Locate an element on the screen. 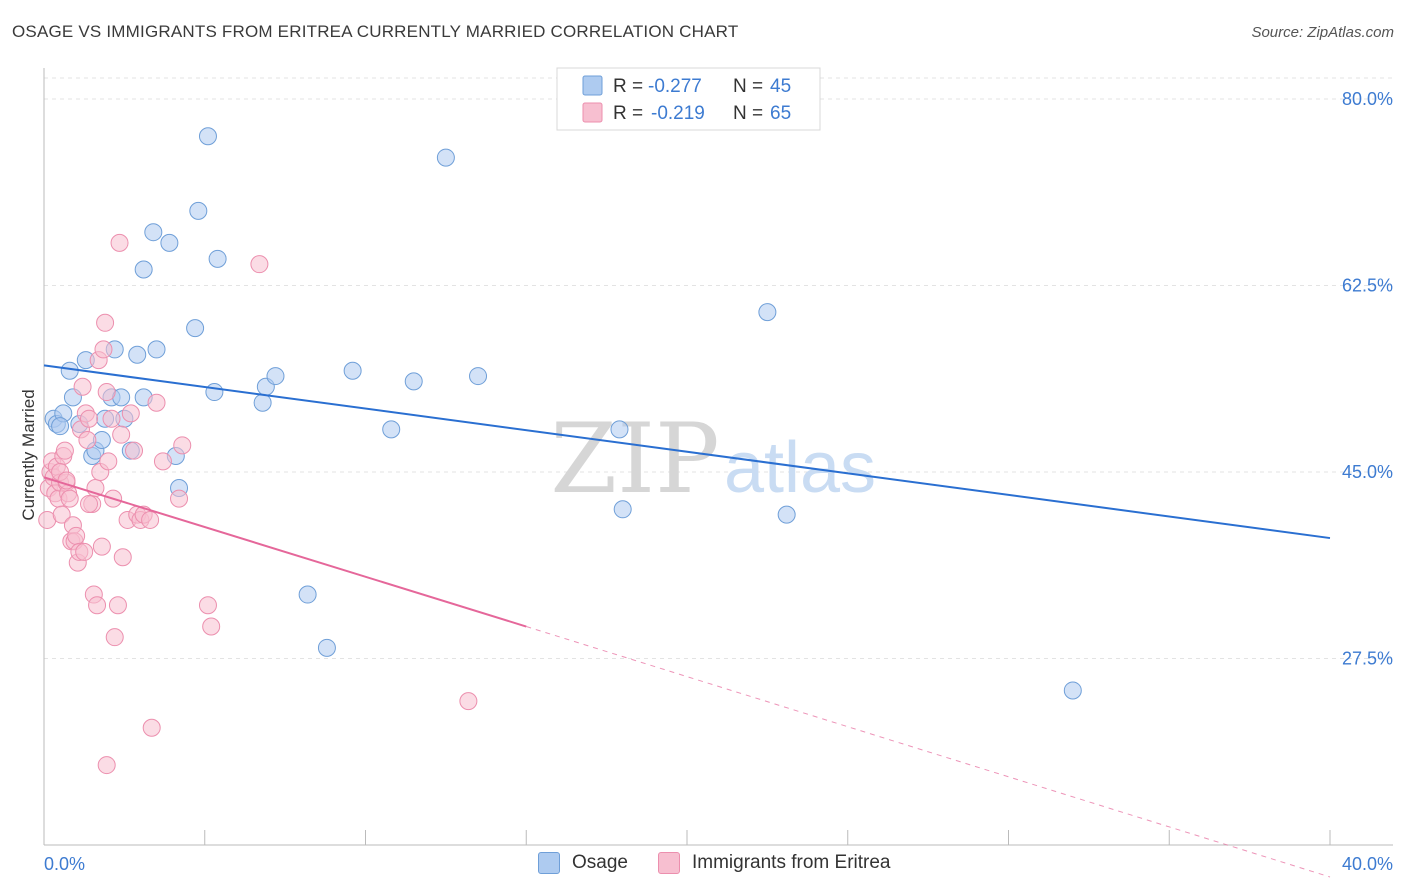 This screenshot has width=1406, height=892. legend-item-eritrea: Immigrants from Eritrea is located at coordinates (774, 863).